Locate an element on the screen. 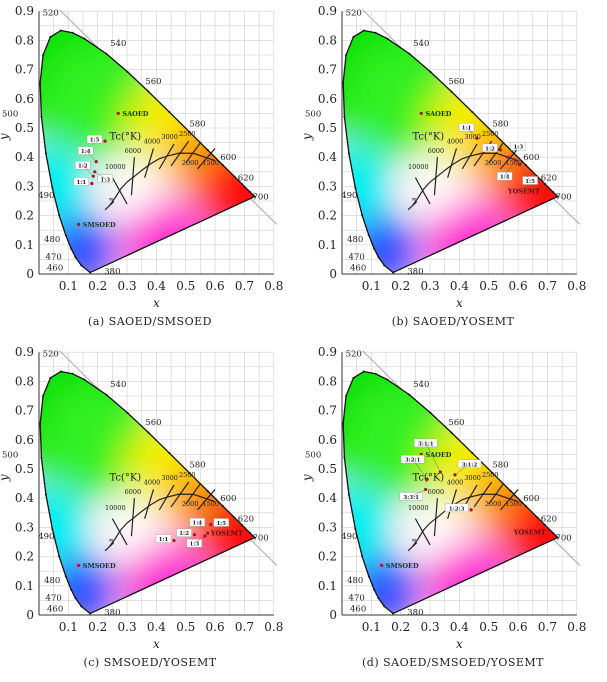 The height and width of the screenshot is (682, 607). y-tick-label: 0.9 is located at coordinates (327, 11).